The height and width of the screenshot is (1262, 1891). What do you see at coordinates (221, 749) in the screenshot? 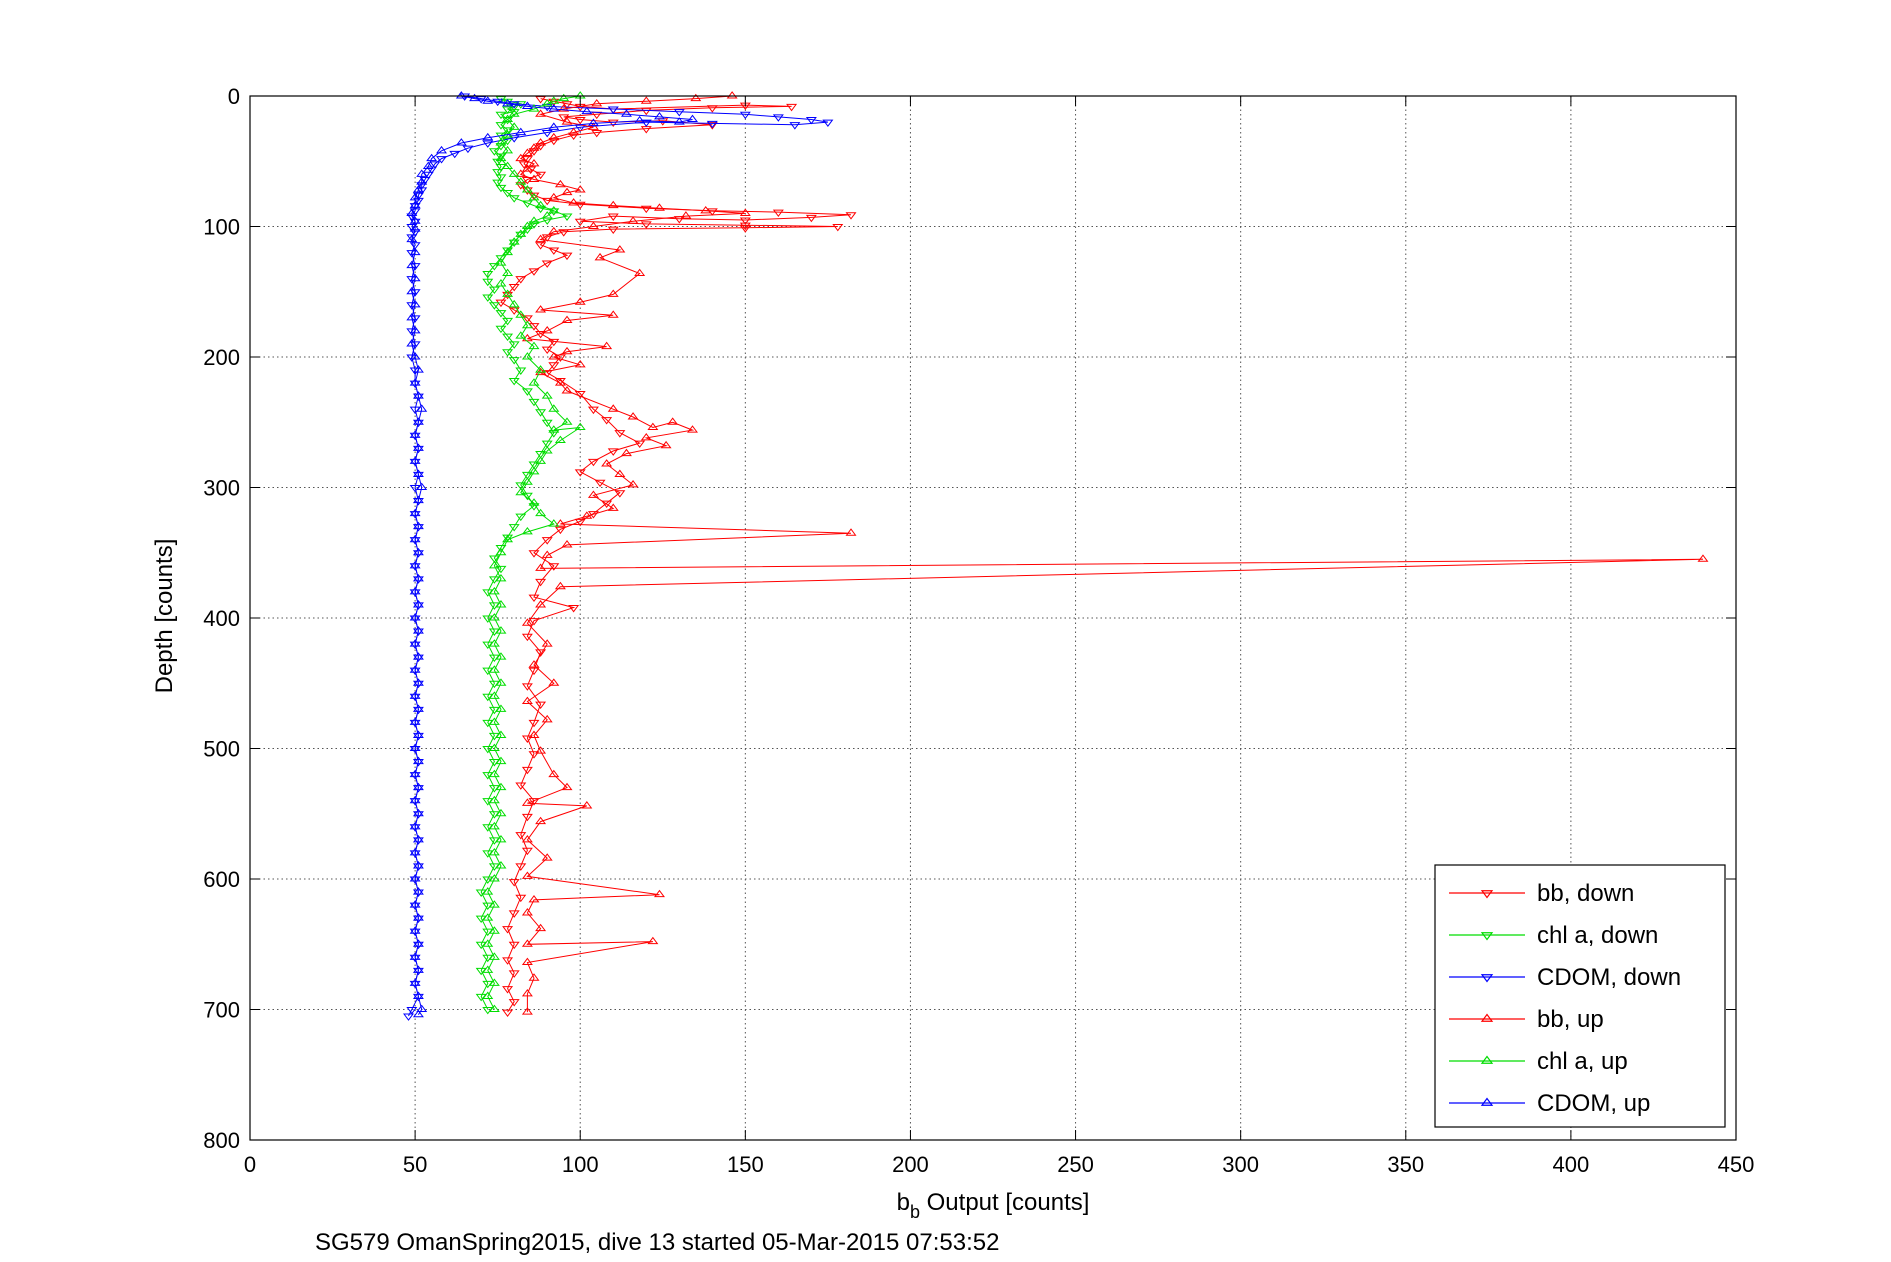
I see `y-tick-label: 500` at bounding box center [221, 749].